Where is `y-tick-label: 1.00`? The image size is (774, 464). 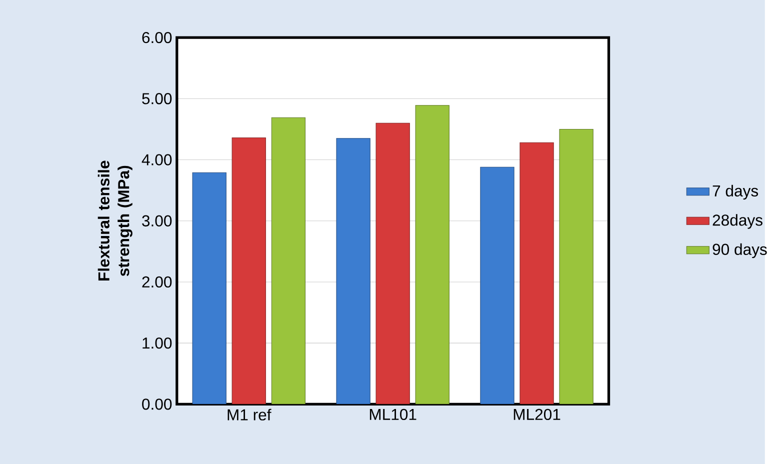 y-tick-label: 1.00 is located at coordinates (157, 342).